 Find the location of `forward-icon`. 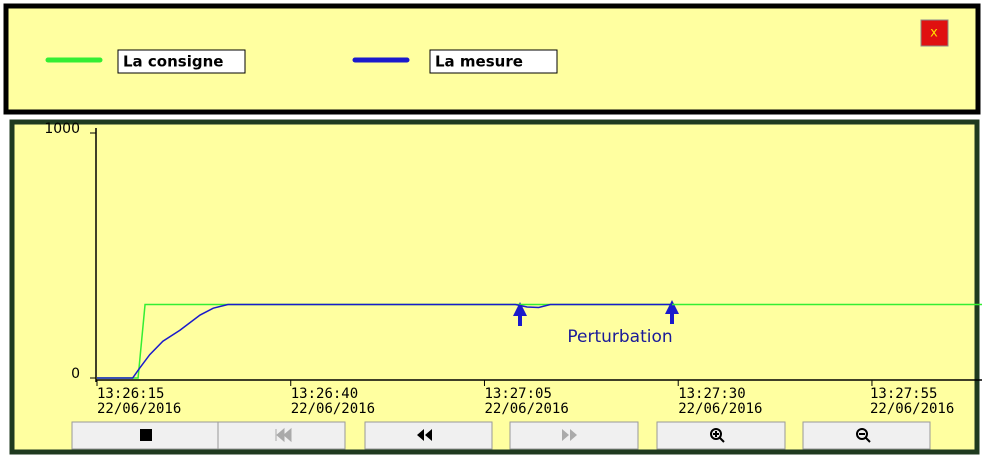

forward-icon is located at coordinates (569, 435).